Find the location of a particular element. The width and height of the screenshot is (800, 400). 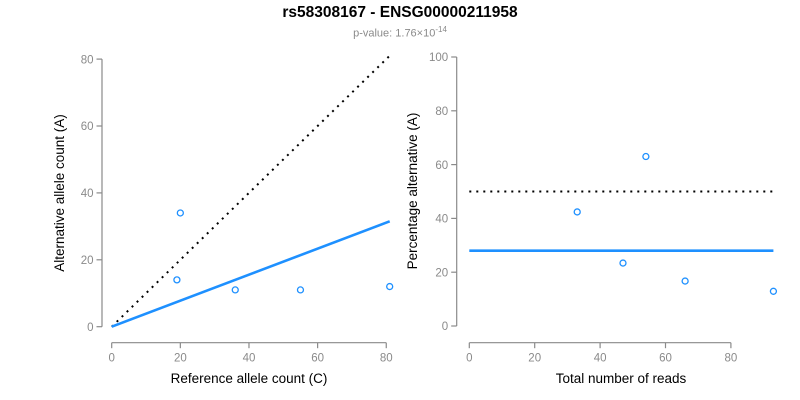

x-axis-title: Total number of reads is located at coordinates (621, 378).